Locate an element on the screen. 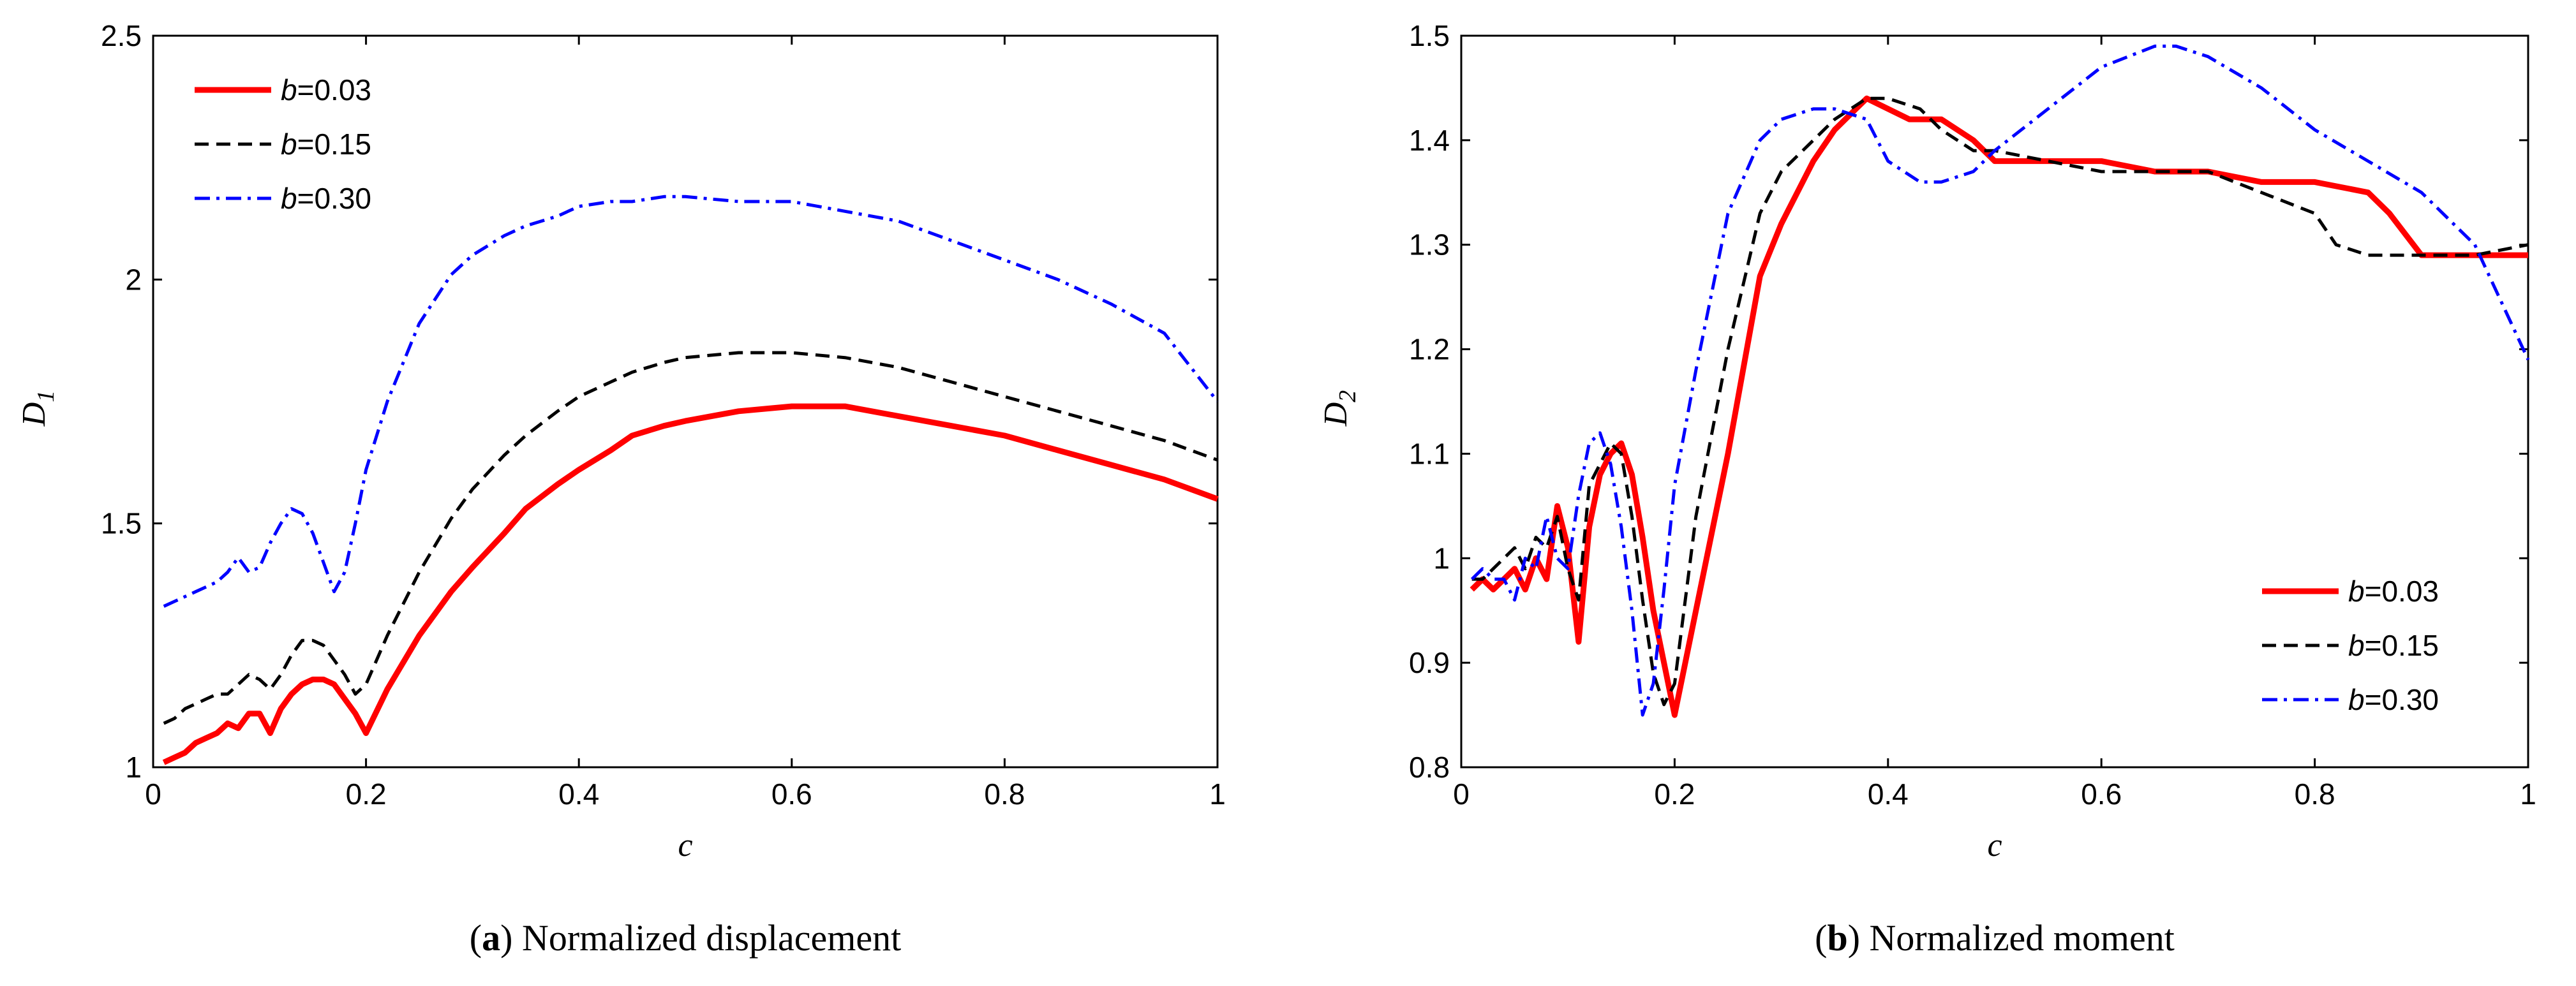 The width and height of the screenshot is (2576, 986). y-axis-label-b-sub: 2 is located at coordinates (1347, 396).